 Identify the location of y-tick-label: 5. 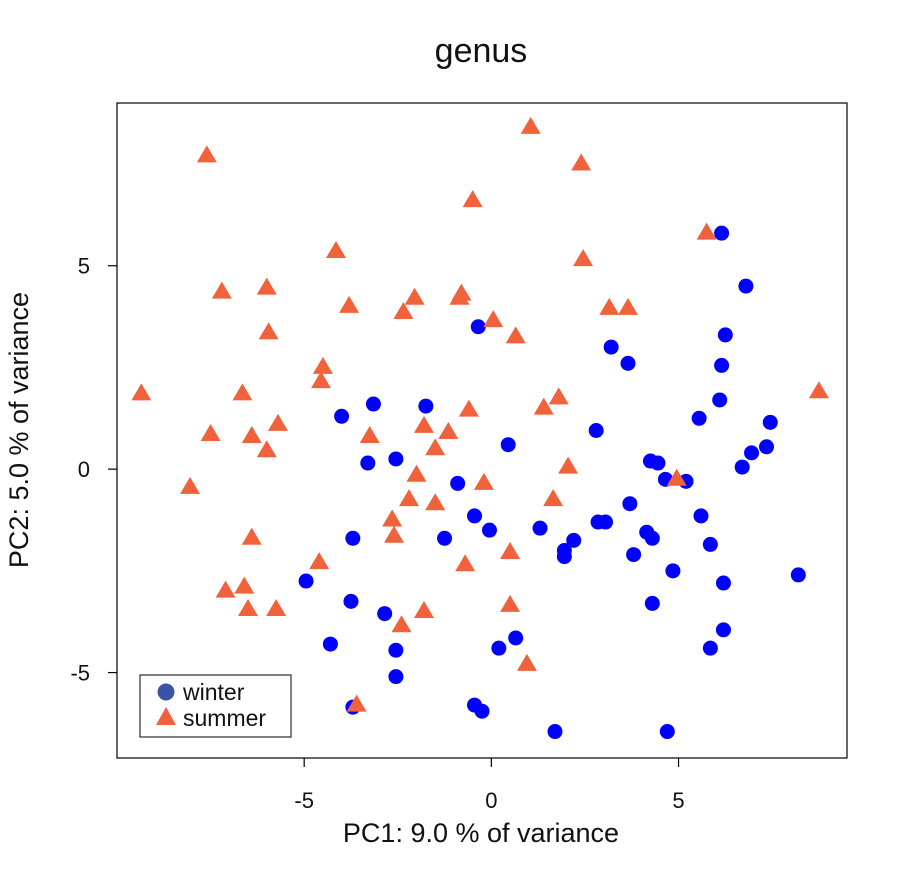
(84, 266).